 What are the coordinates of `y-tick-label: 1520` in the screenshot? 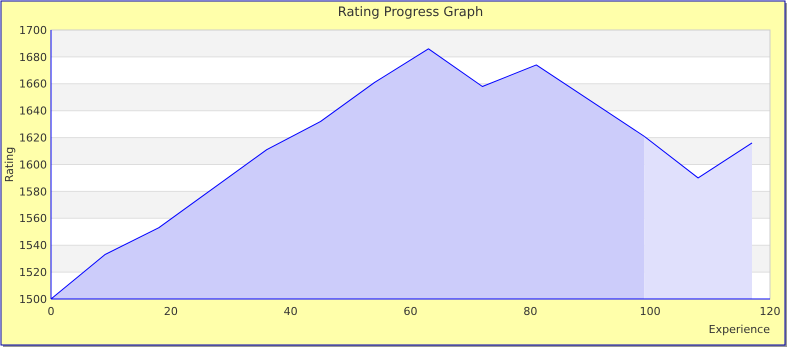 It's located at (33, 272).